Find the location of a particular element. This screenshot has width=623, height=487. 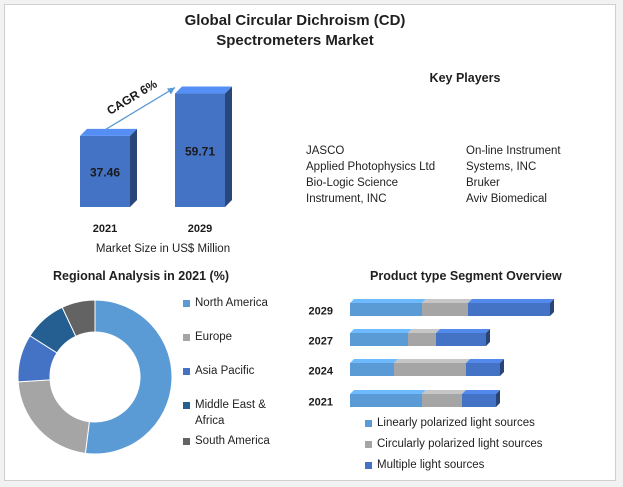

key-player: Bio-Logic Science is located at coordinates (352, 183).